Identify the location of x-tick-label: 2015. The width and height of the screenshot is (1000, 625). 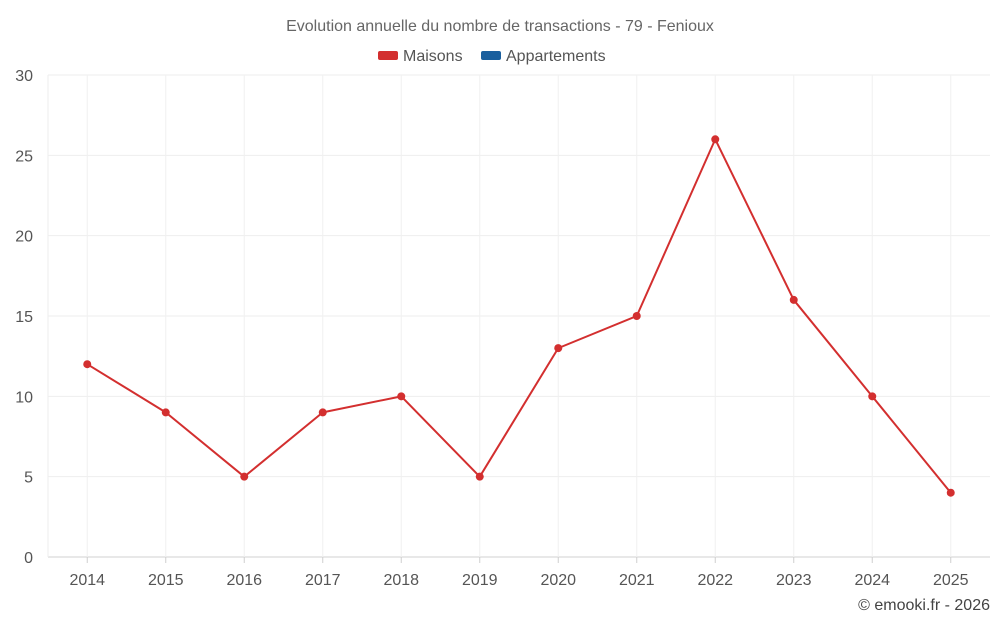
(166, 580).